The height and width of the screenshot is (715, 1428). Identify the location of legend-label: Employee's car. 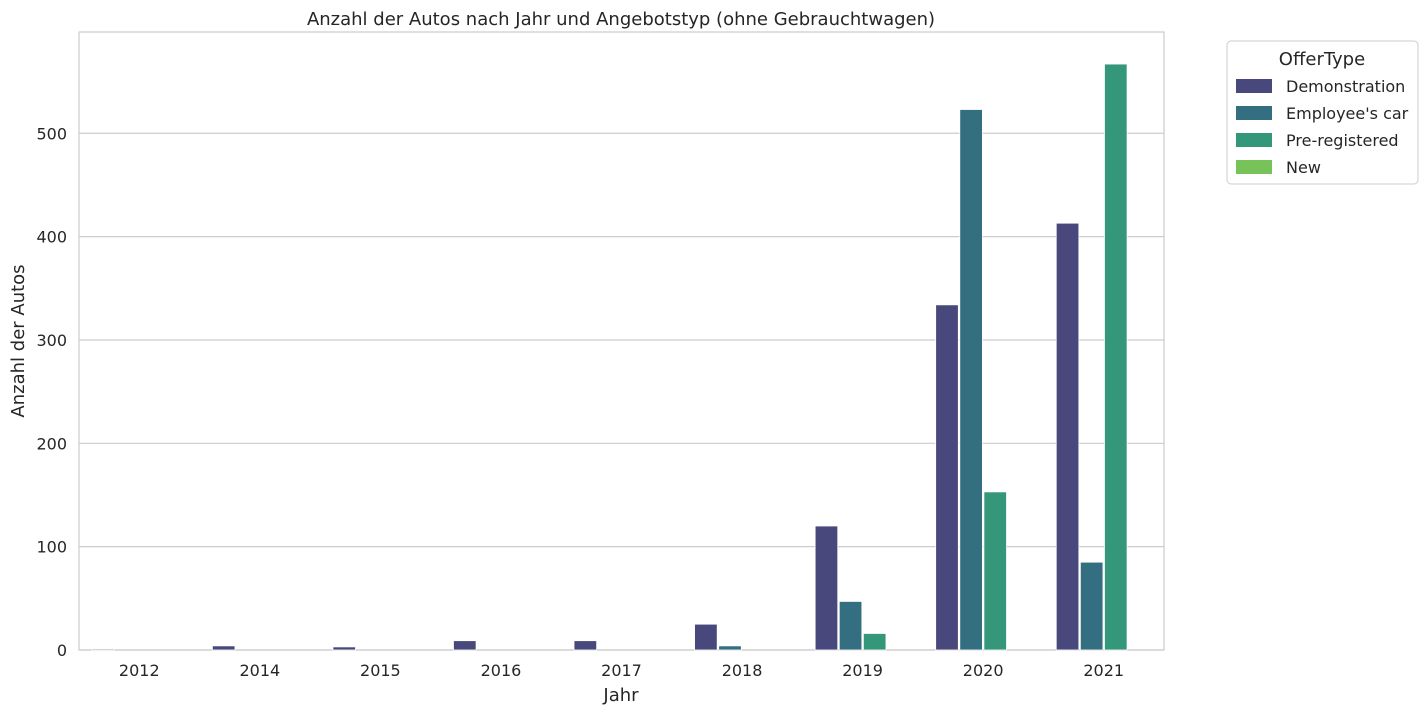
(1347, 113).